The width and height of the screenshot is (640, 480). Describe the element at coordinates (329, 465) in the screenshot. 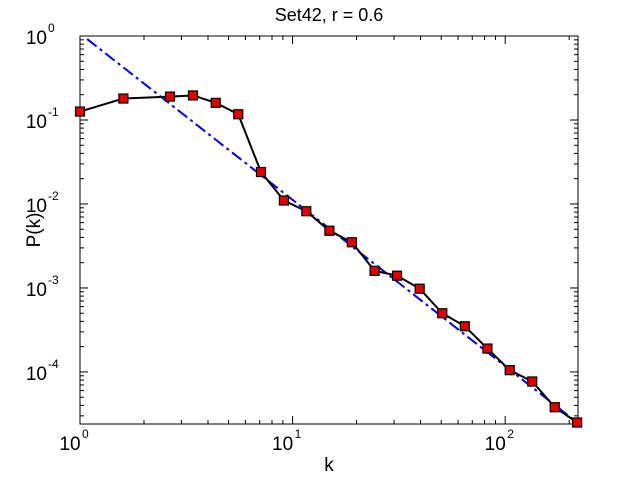

I see `x-axis-label: k` at that location.